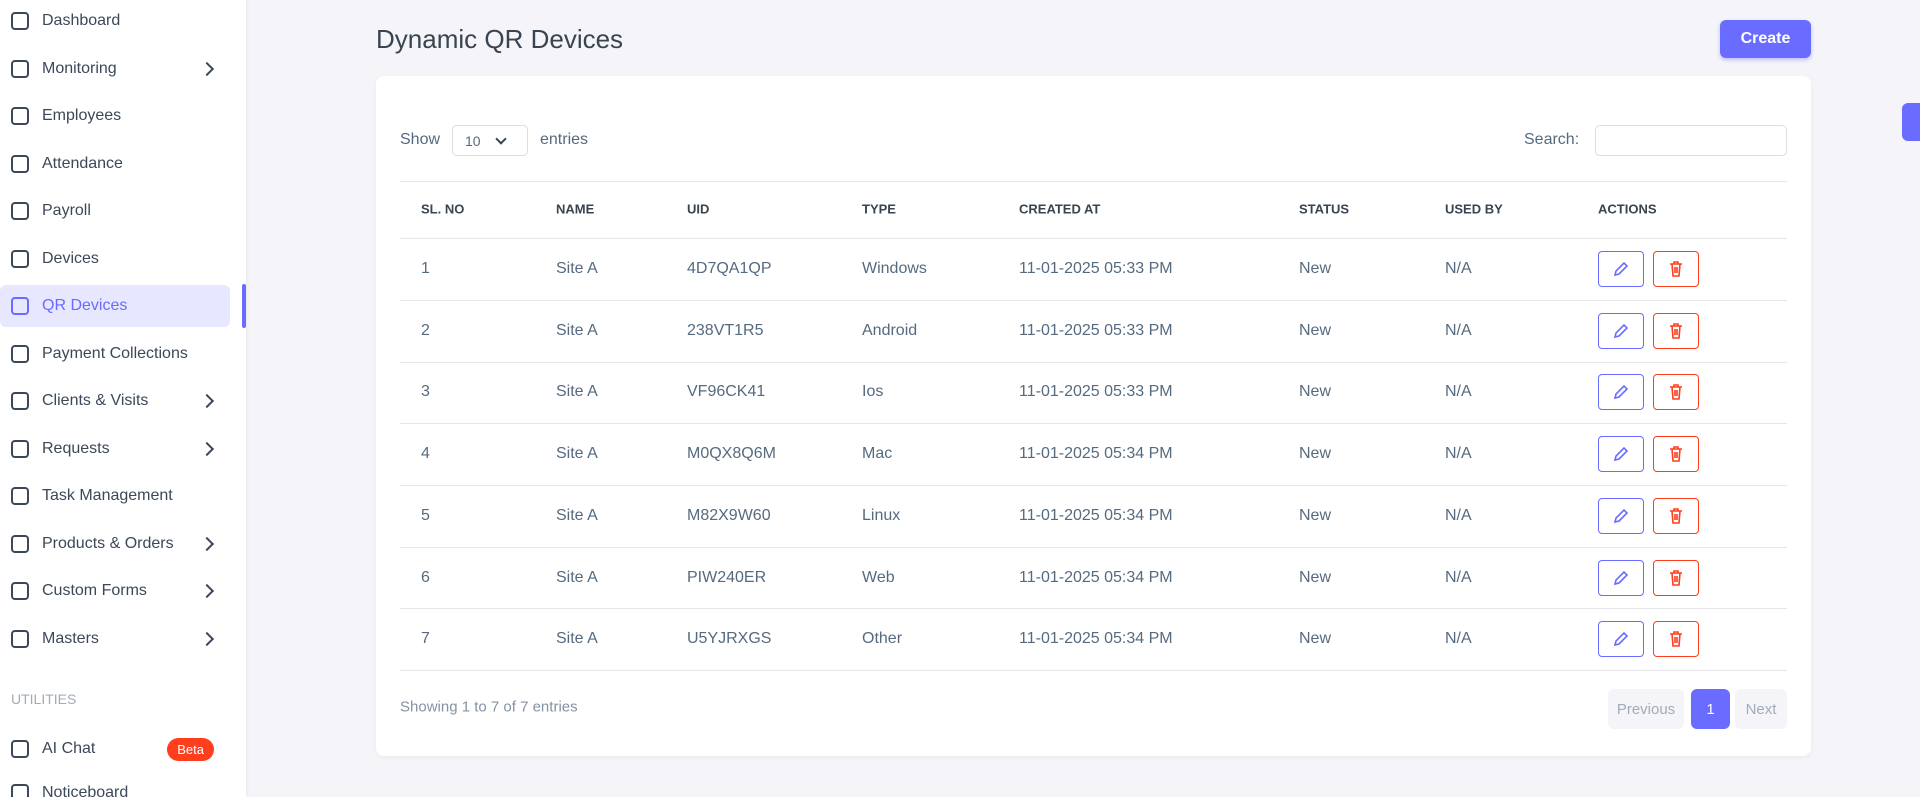  What do you see at coordinates (115, 639) in the screenshot?
I see `nav-item: Masters` at bounding box center [115, 639].